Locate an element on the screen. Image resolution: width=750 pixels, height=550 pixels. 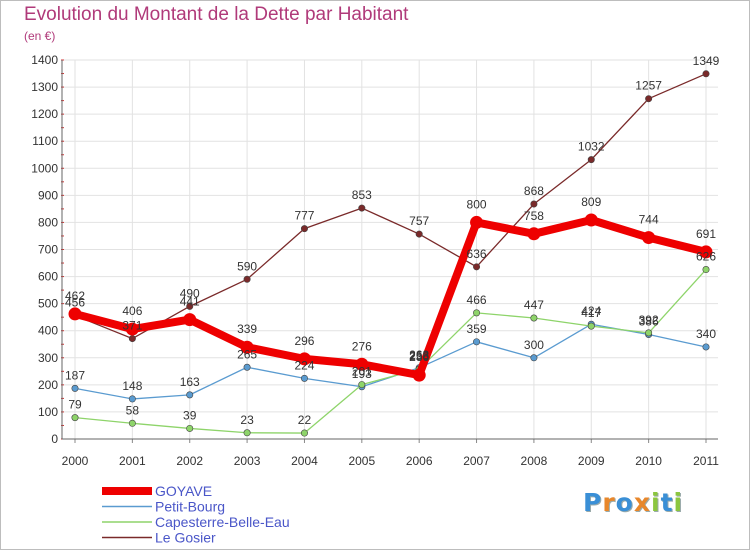
data-label-le-gosier: 777 is located at coordinates (304, 216).